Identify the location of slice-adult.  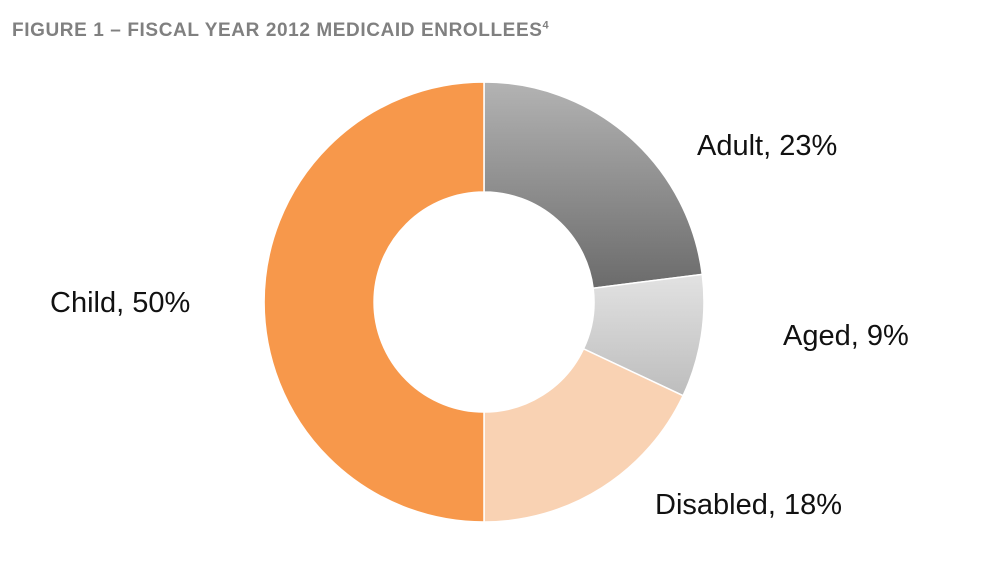
(593, 185).